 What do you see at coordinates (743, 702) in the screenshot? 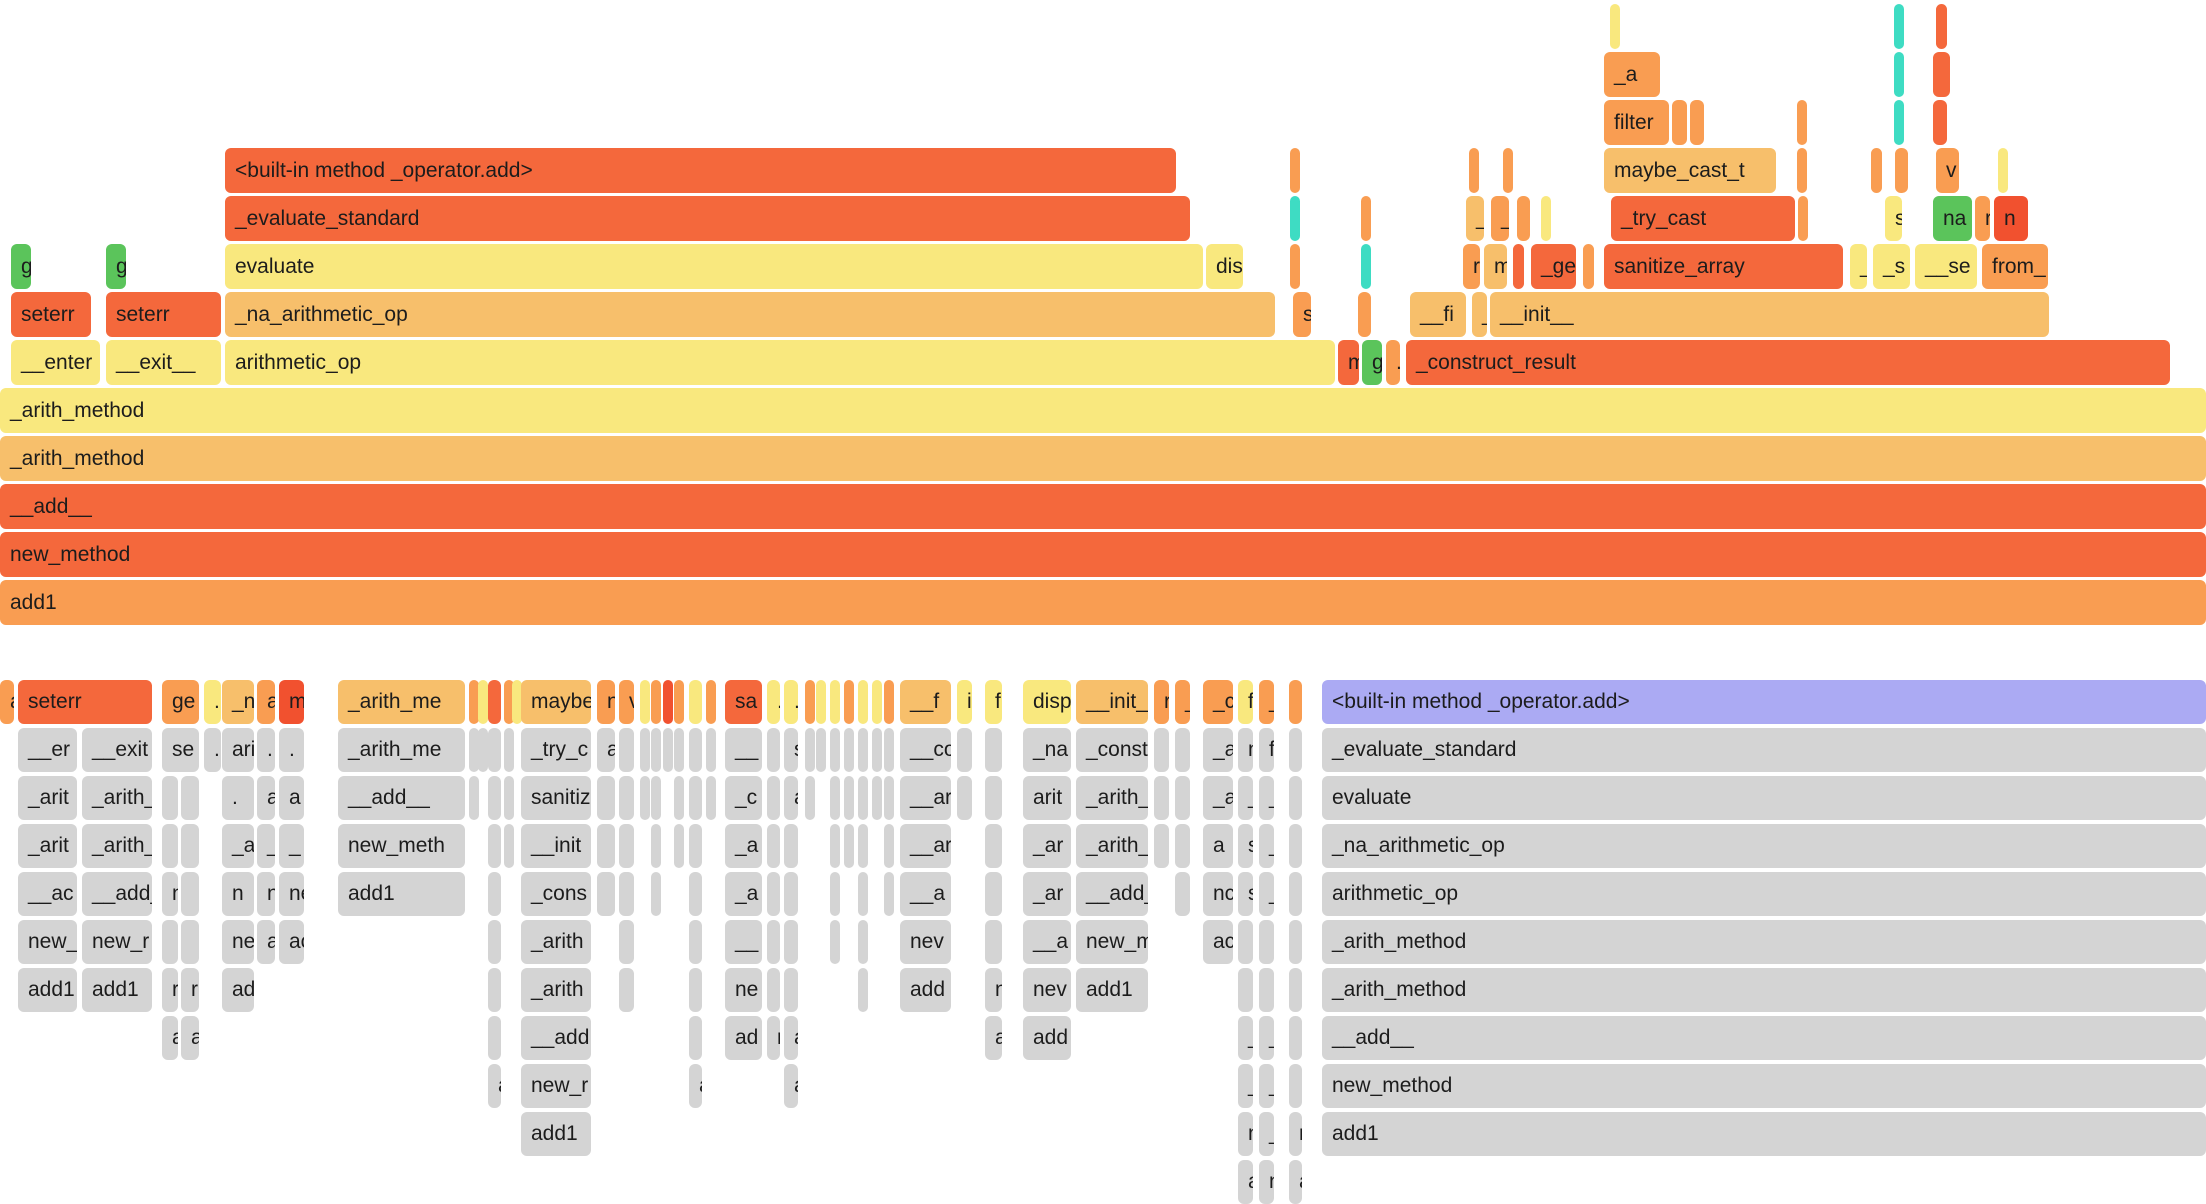
I see `flame-frame: sa` at bounding box center [743, 702].